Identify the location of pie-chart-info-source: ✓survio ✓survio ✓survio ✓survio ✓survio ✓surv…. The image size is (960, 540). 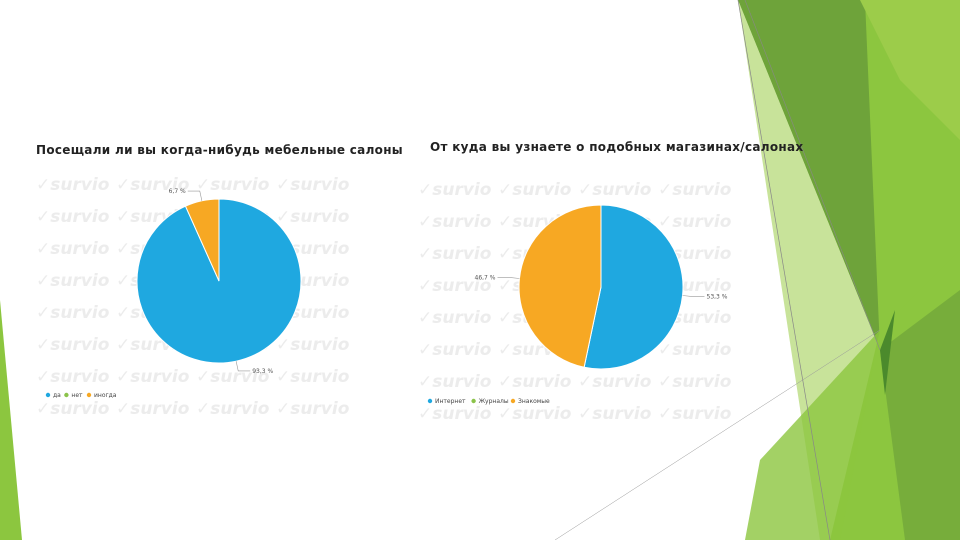
(575, 302).